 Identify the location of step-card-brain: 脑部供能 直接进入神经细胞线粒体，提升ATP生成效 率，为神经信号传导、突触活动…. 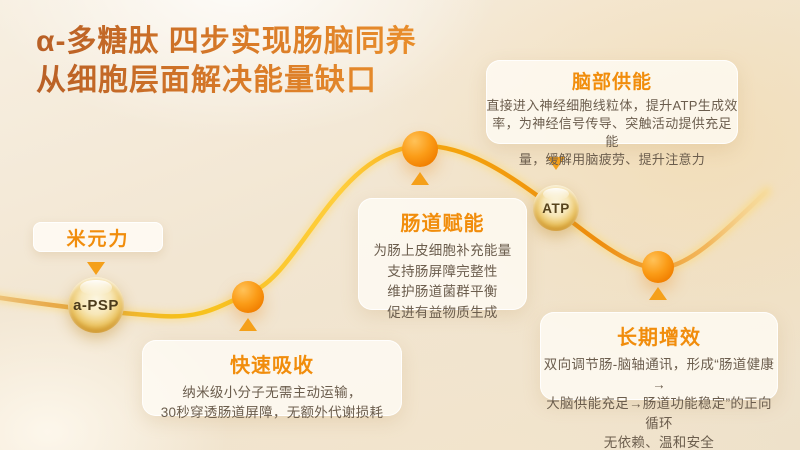
(612, 113).